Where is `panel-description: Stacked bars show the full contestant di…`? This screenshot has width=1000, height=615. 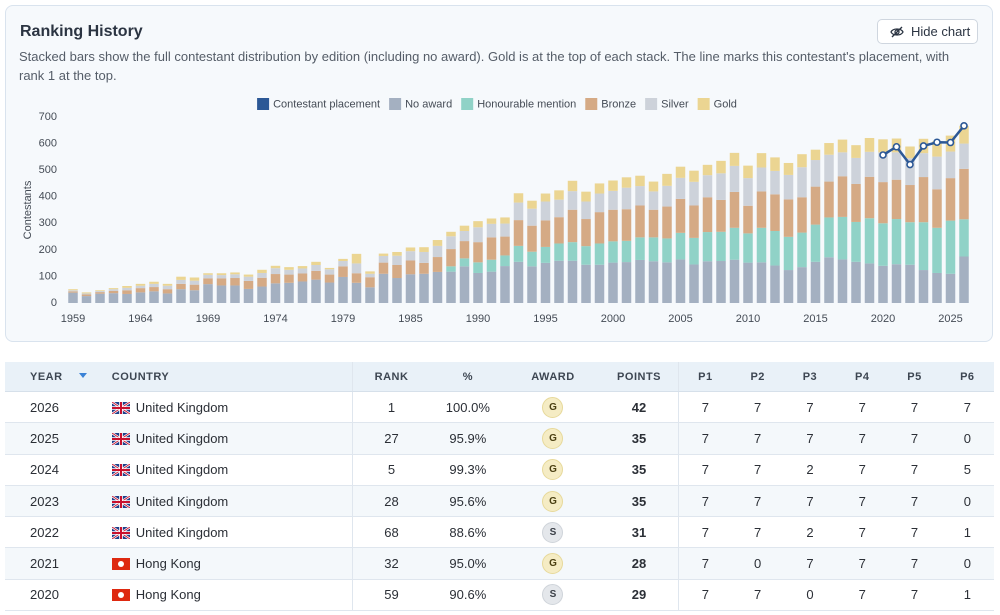
panel-description: Stacked bars show the full contestant di… is located at coordinates (484, 66).